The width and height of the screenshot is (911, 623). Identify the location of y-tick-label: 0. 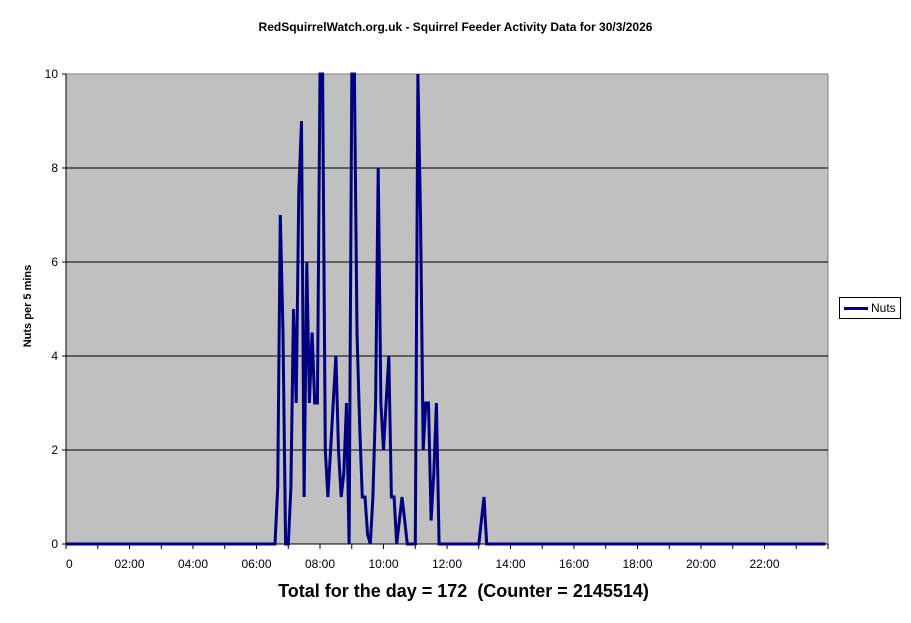
(54, 544).